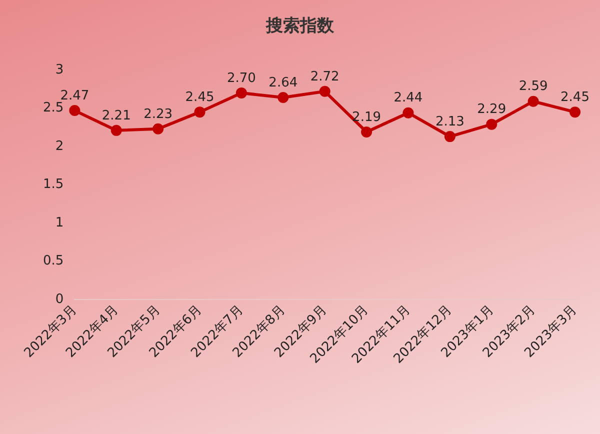 This screenshot has width=600, height=434. I want to click on text: 2.72, so click(325, 76).